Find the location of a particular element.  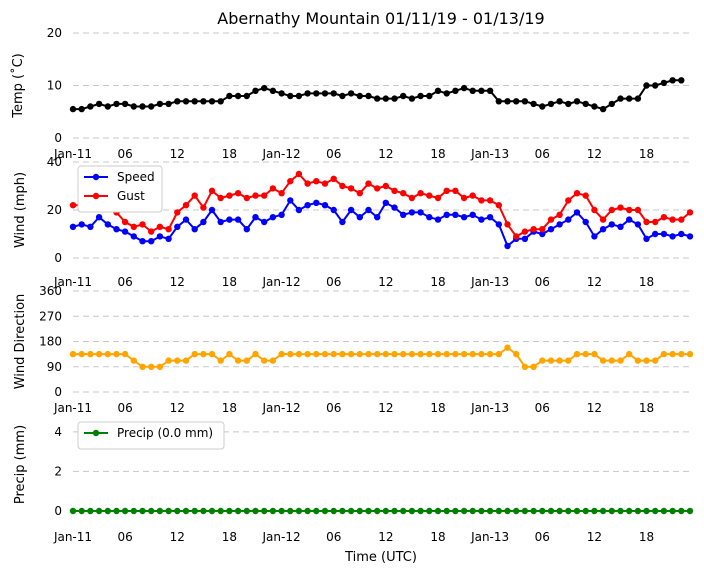

wind-legend-label: Speed is located at coordinates (136, 177).